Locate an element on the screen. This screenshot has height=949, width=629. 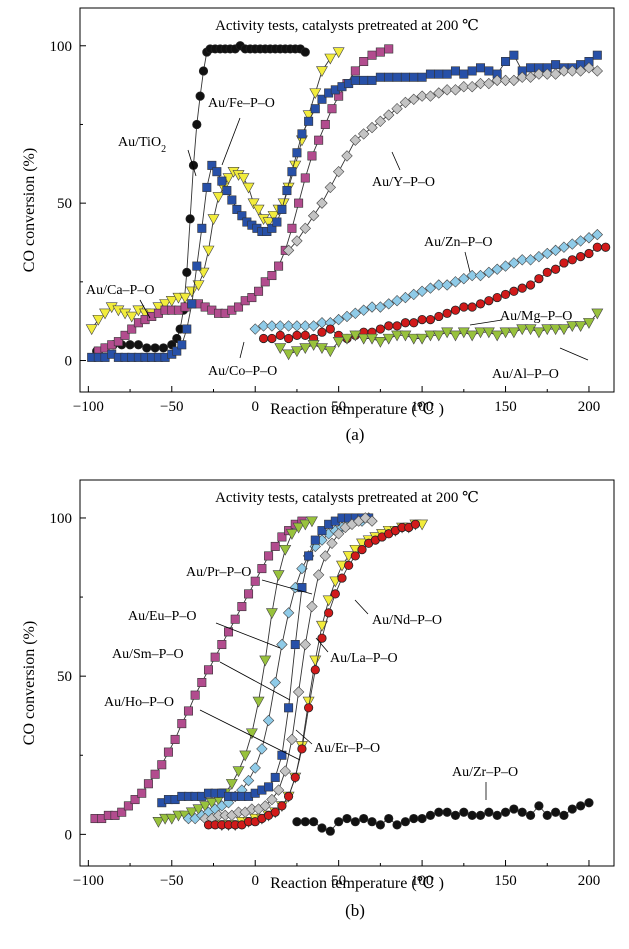
x-tick-label: 150 is located at coordinates (505, 407).